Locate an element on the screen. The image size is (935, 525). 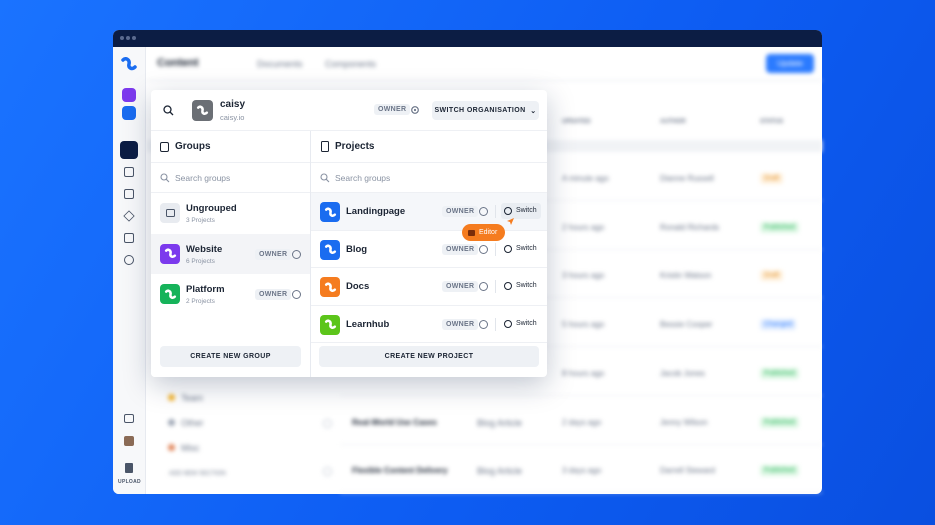
project-name: Docs is located at coordinates (358, 287).